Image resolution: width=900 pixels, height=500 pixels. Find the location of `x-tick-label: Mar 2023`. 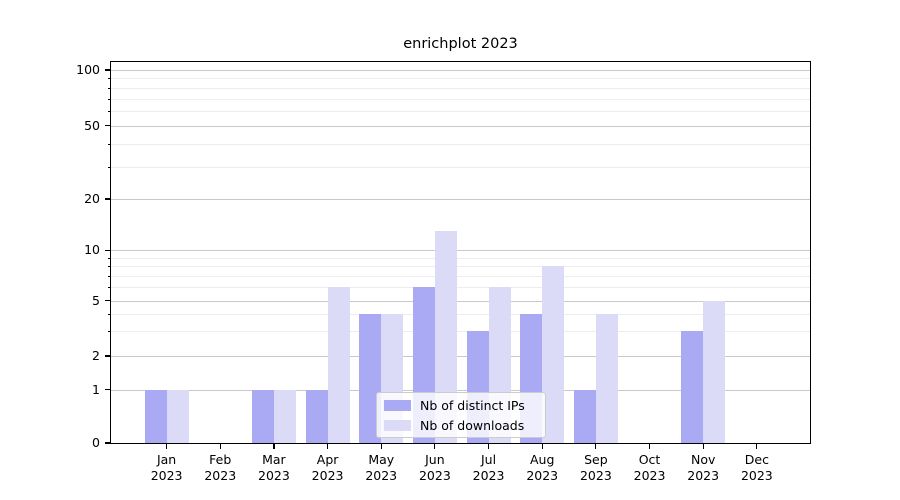

x-tick-label: Mar 2023 is located at coordinates (274, 468).